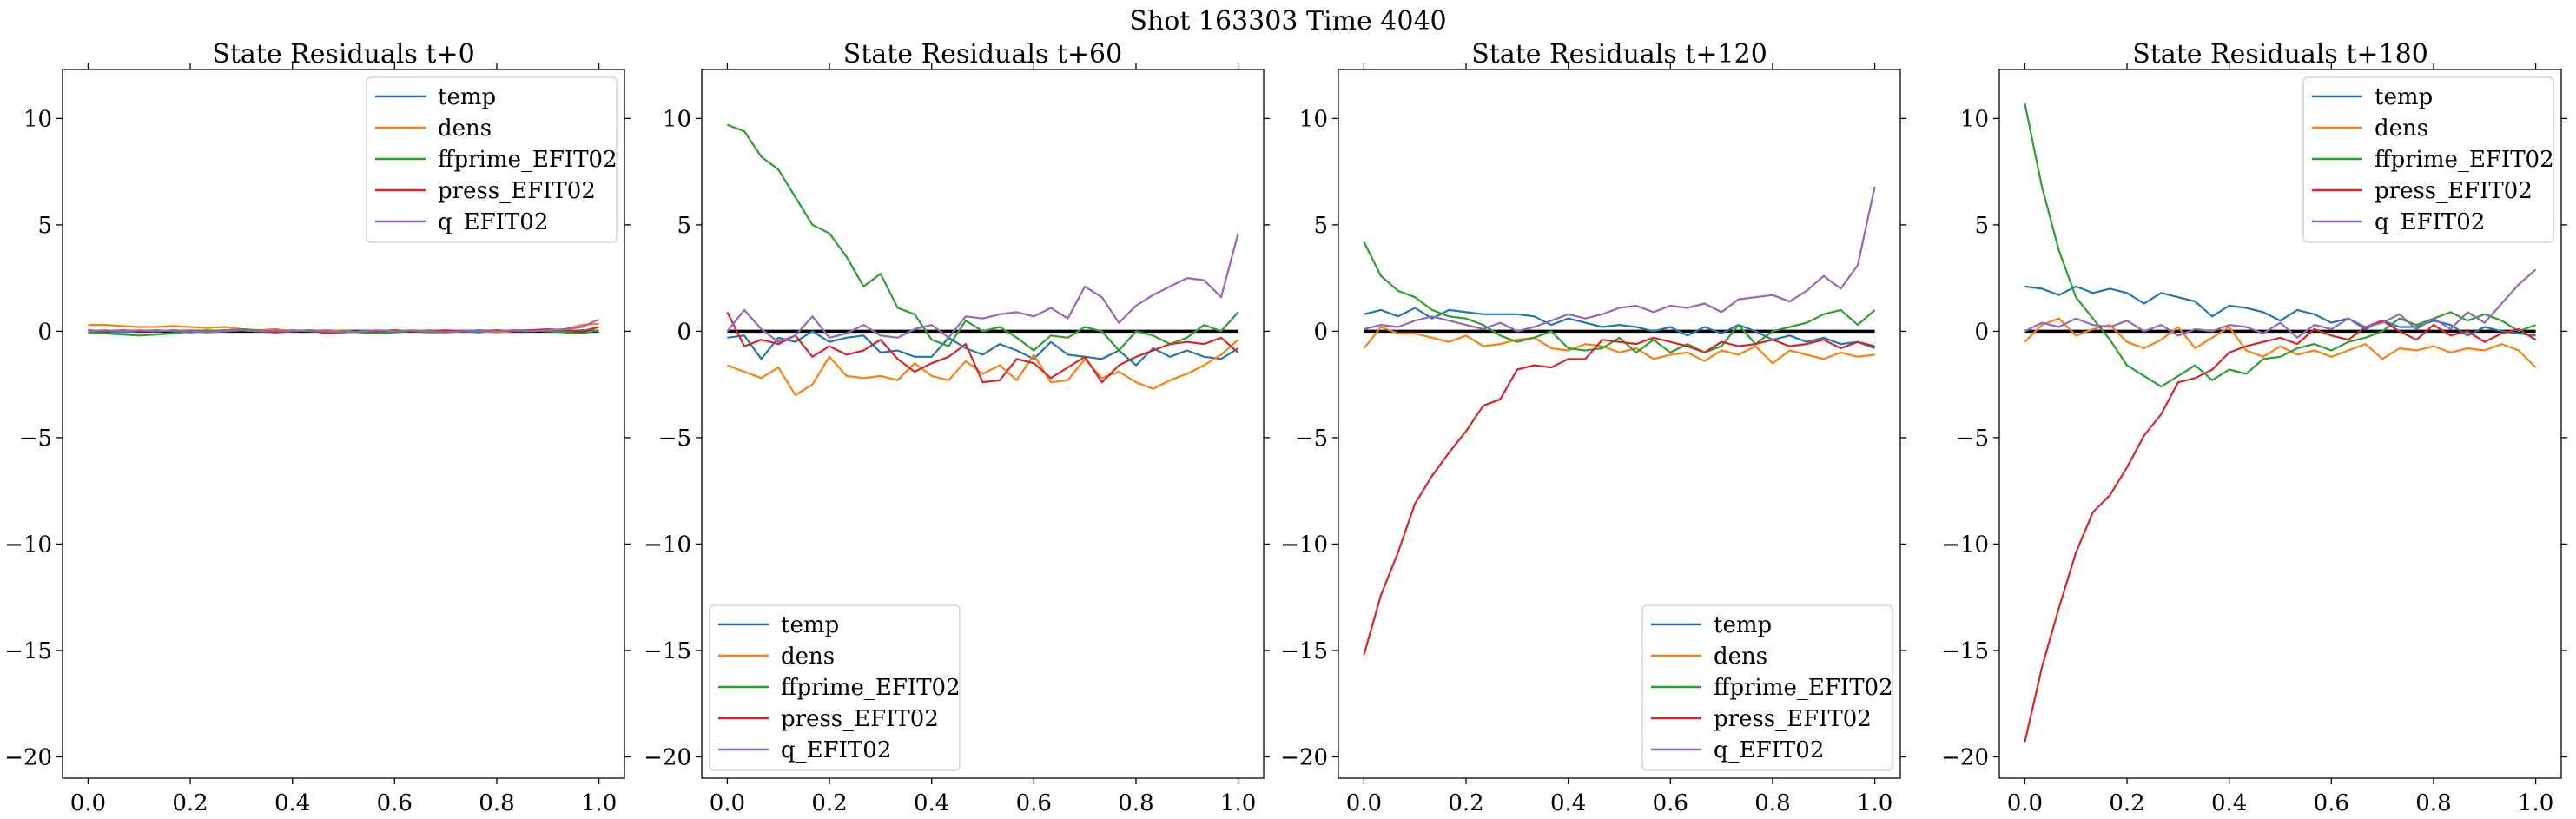  What do you see at coordinates (982, 54) in the screenshot?
I see `panel-title: State Residuals t+60` at bounding box center [982, 54].